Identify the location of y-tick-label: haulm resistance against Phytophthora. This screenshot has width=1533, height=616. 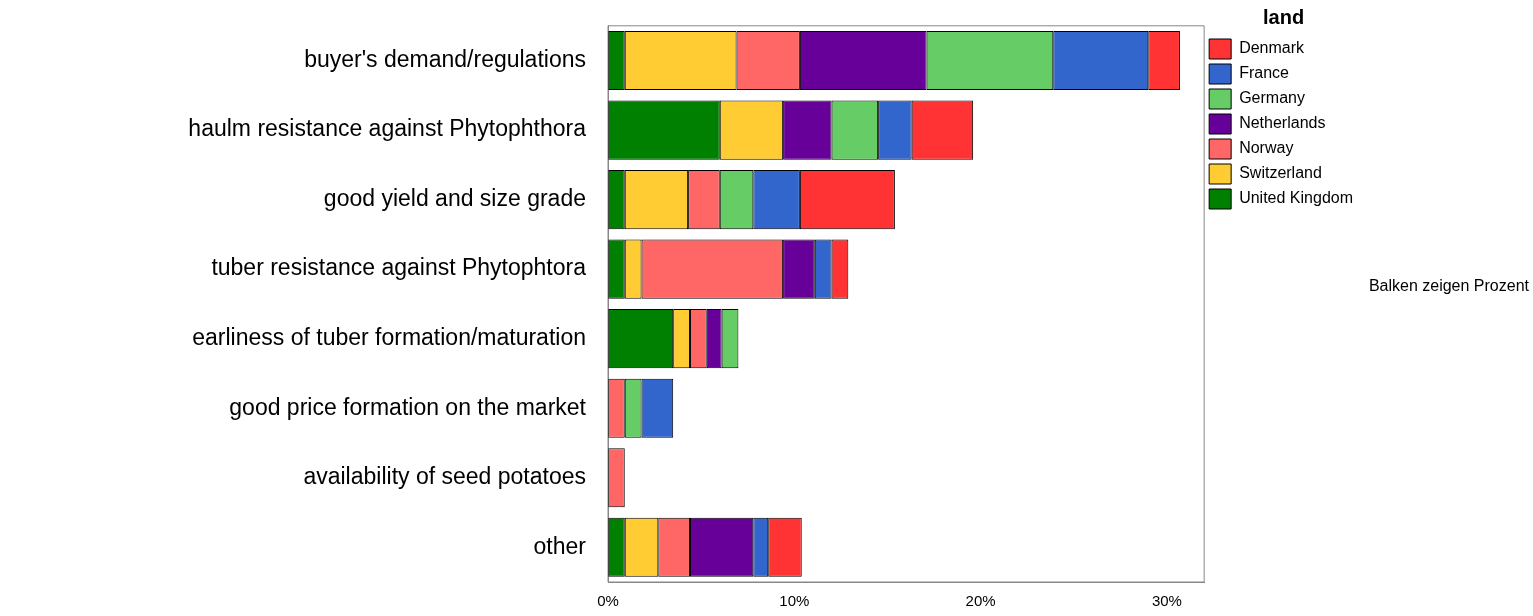
(387, 128).